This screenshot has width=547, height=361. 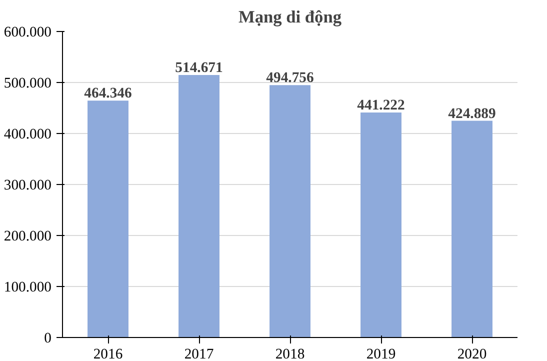 I want to click on data-label: 424.889, so click(x=472, y=114).